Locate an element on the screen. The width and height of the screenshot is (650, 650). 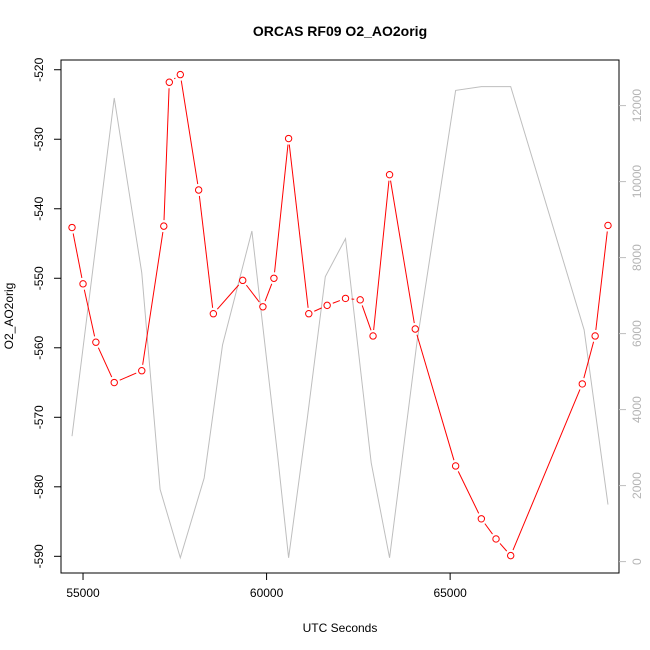
chart-title: ORCAS RF09 O2_AO2orig is located at coordinates (340, 31).